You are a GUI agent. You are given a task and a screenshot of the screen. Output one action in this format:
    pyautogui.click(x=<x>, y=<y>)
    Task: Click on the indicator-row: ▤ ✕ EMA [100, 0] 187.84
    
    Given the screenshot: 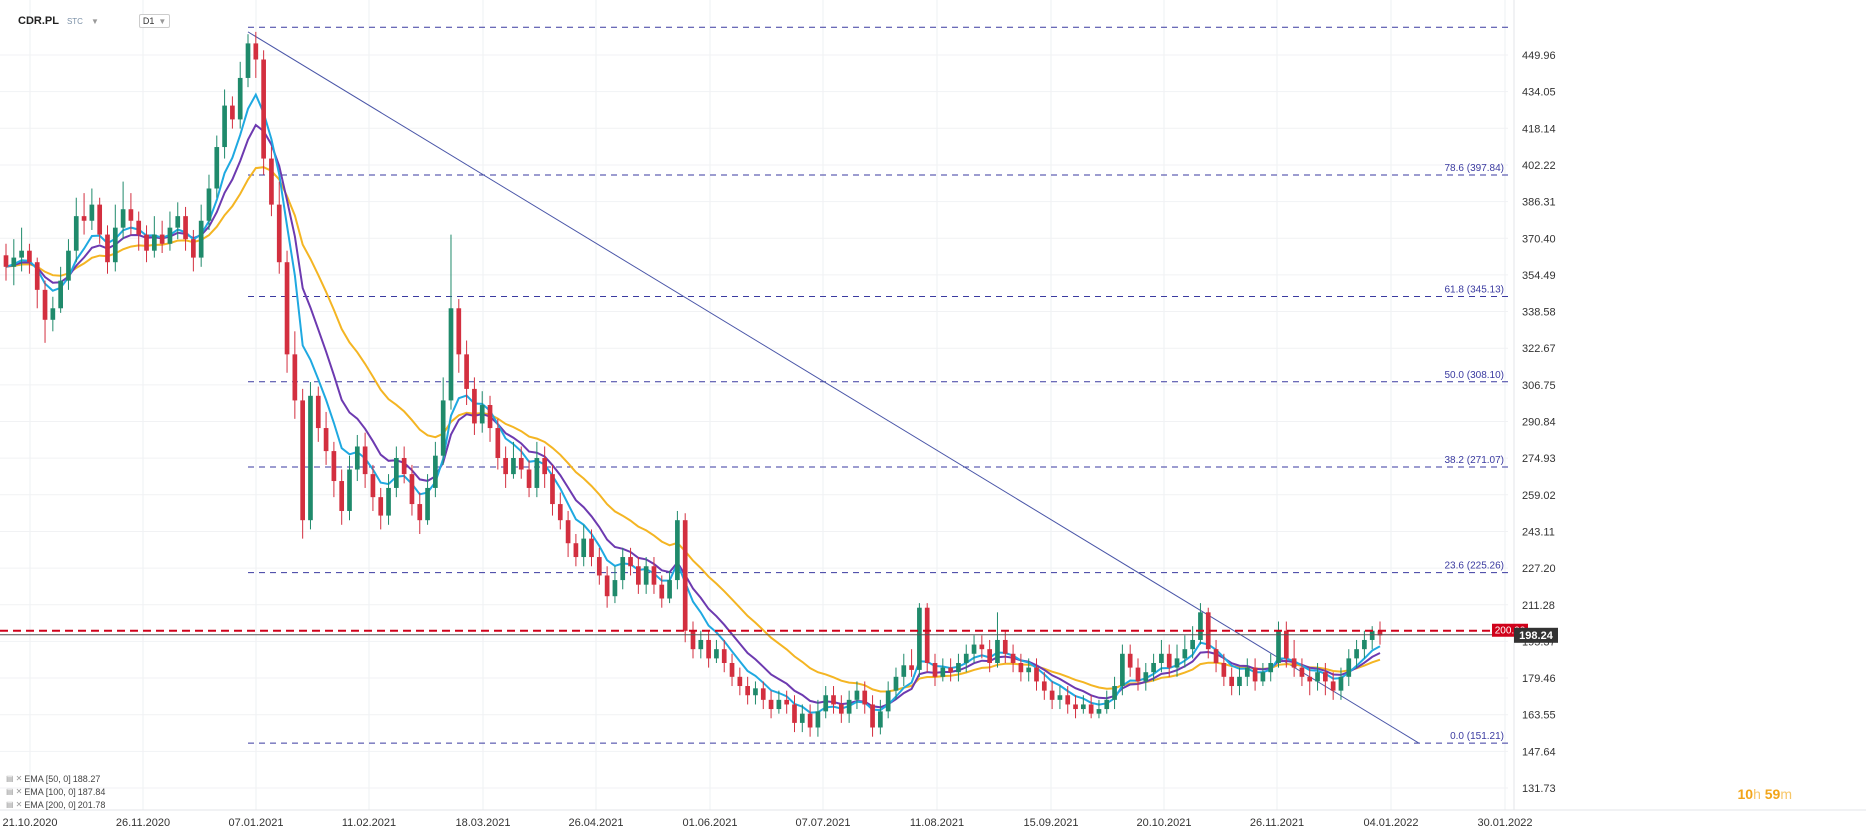 What is the action you would take?
    pyautogui.click(x=55, y=791)
    